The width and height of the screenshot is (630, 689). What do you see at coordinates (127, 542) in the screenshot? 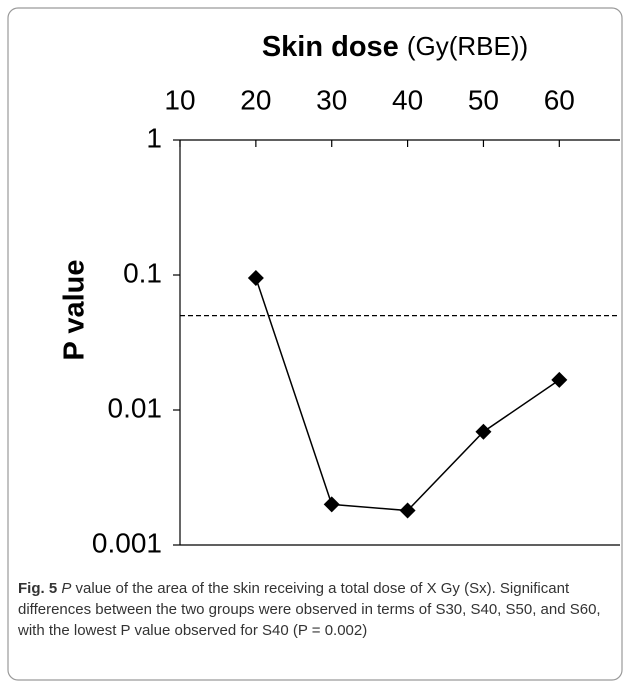
I see `y-tick-label: 0.001` at bounding box center [127, 542].